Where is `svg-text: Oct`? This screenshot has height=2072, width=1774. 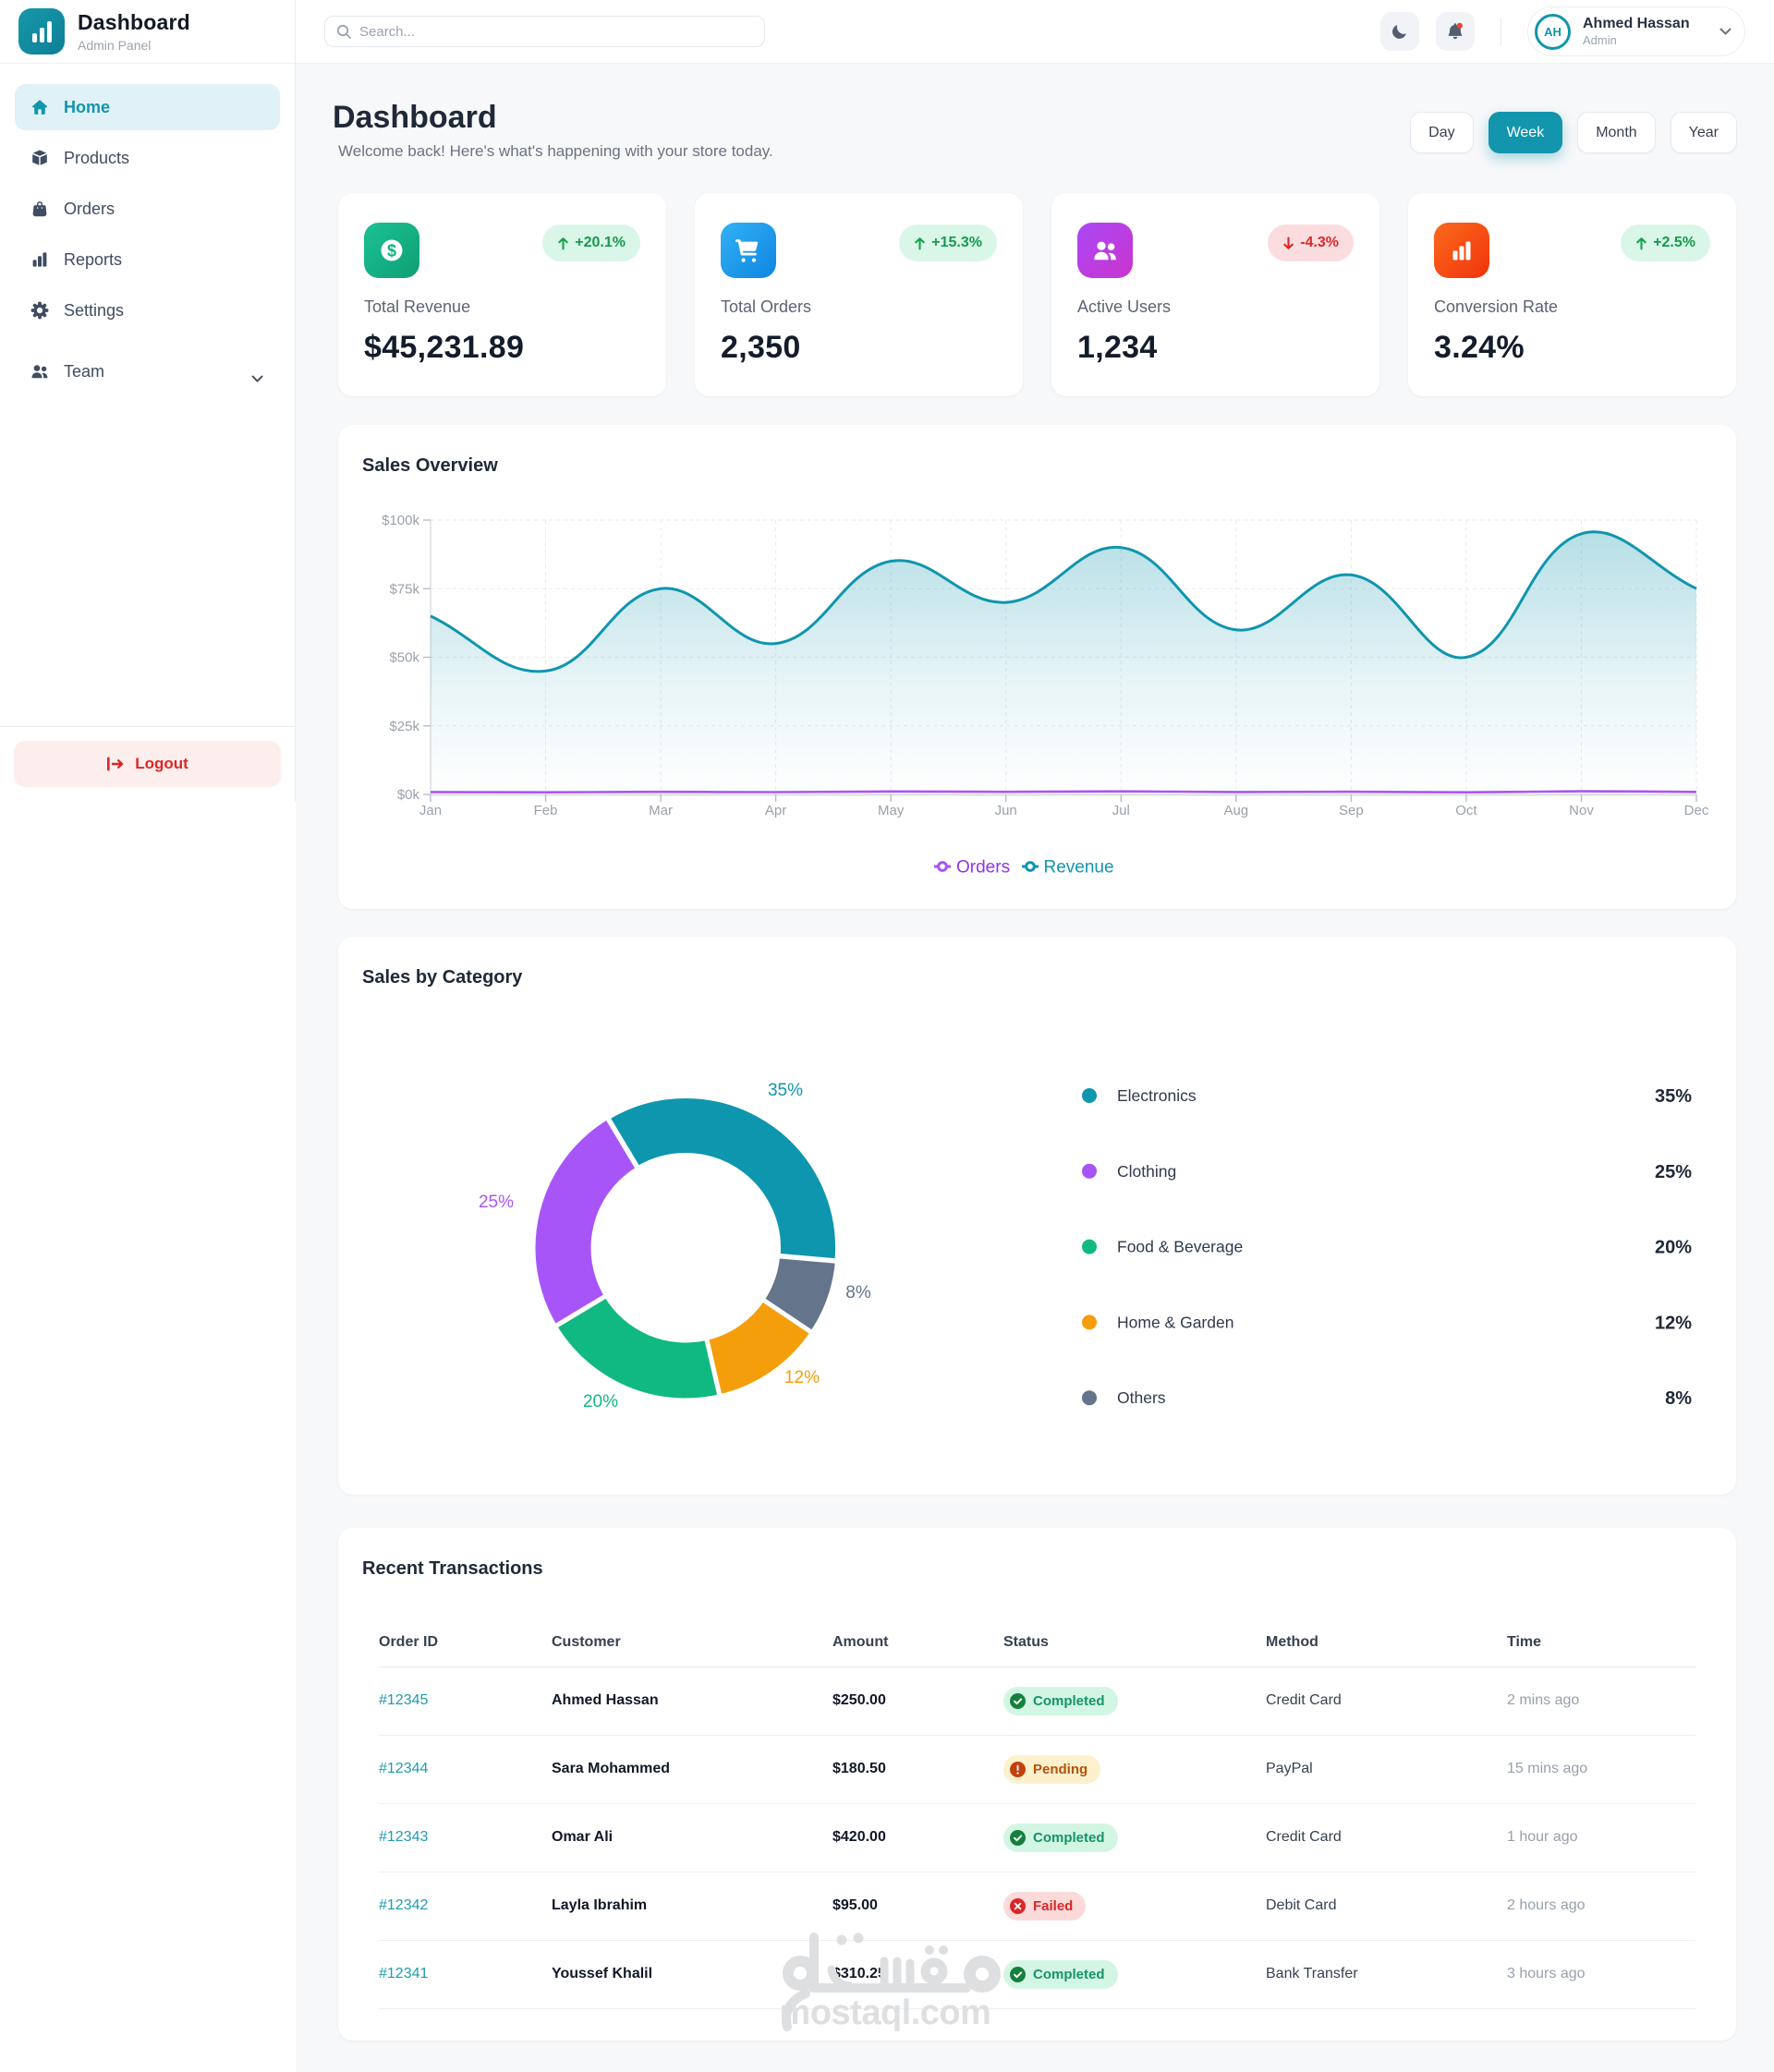
svg-text: Oct is located at coordinates (1466, 810).